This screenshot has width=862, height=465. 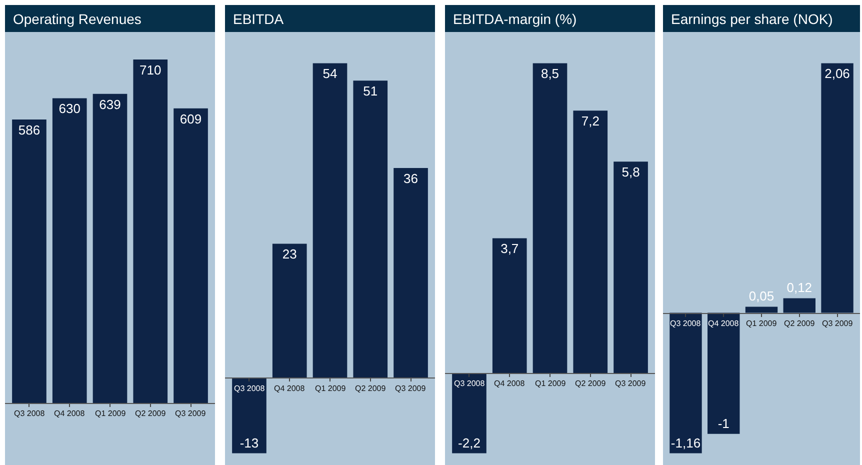 I want to click on data-label: 0,12, so click(x=799, y=288).